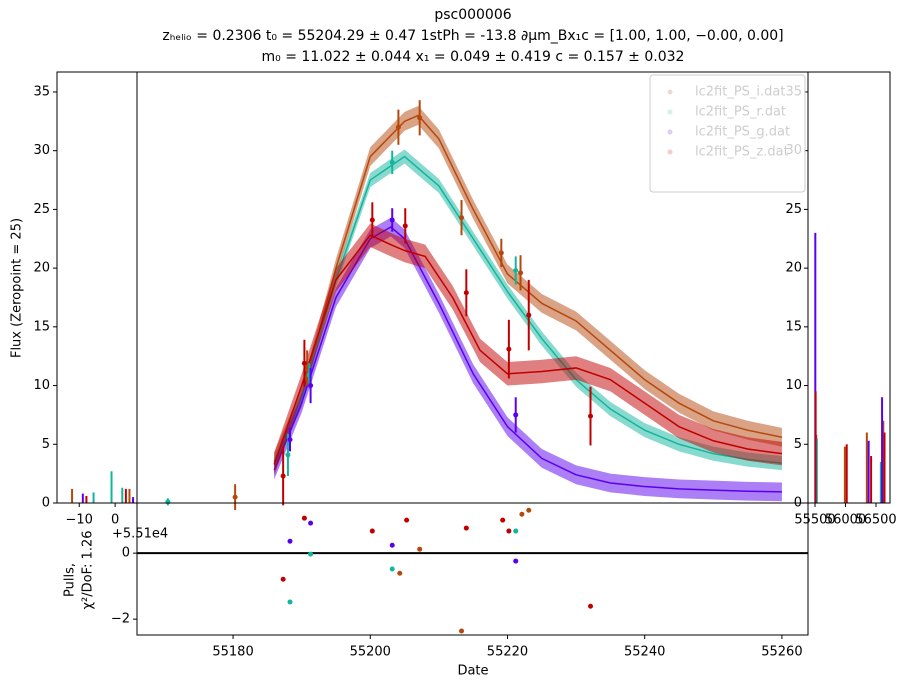 The width and height of the screenshot is (906, 689). Describe the element at coordinates (472, 671) in the screenshot. I see `x-axis-label: Date` at that location.